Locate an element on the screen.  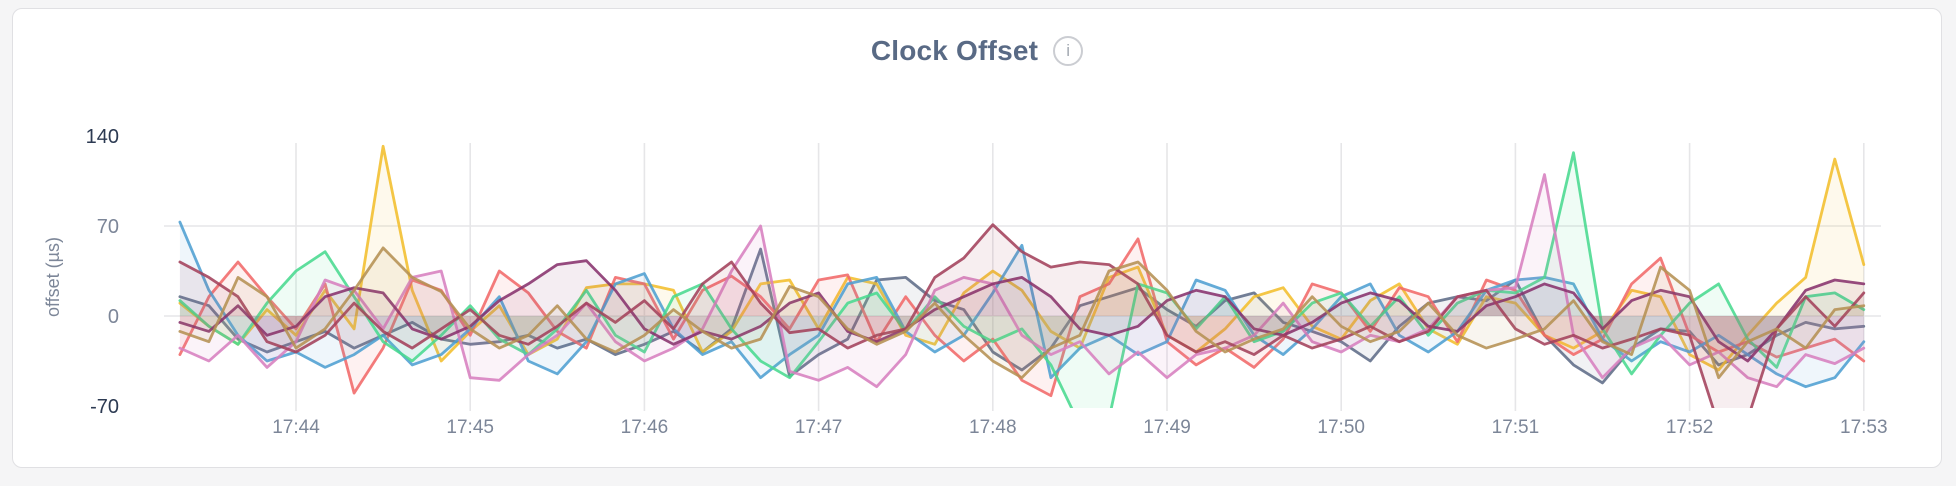
x-tick-label: 17:51 is located at coordinates (1516, 427).